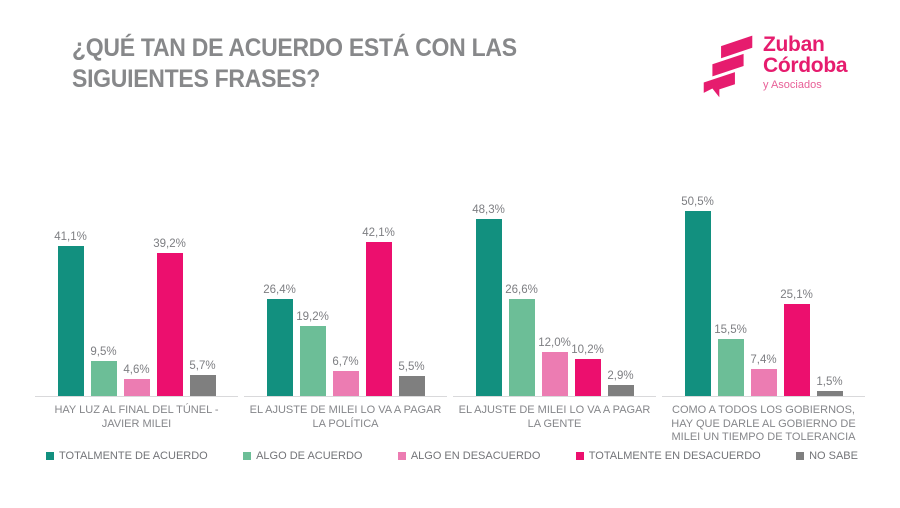 The width and height of the screenshot is (900, 508). Describe the element at coordinates (554, 290) in the screenshot. I see `bar-baseline-row: 48,3% 26,6% 12,0% 10,2% 2,9%` at that location.